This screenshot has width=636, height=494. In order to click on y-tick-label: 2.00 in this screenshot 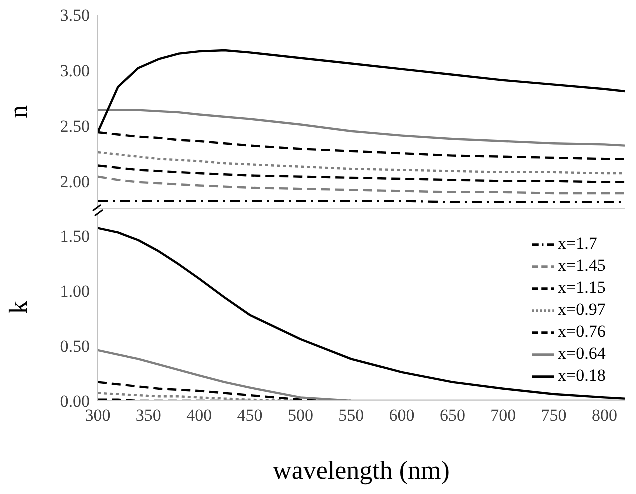, I will do `click(75, 182)`.